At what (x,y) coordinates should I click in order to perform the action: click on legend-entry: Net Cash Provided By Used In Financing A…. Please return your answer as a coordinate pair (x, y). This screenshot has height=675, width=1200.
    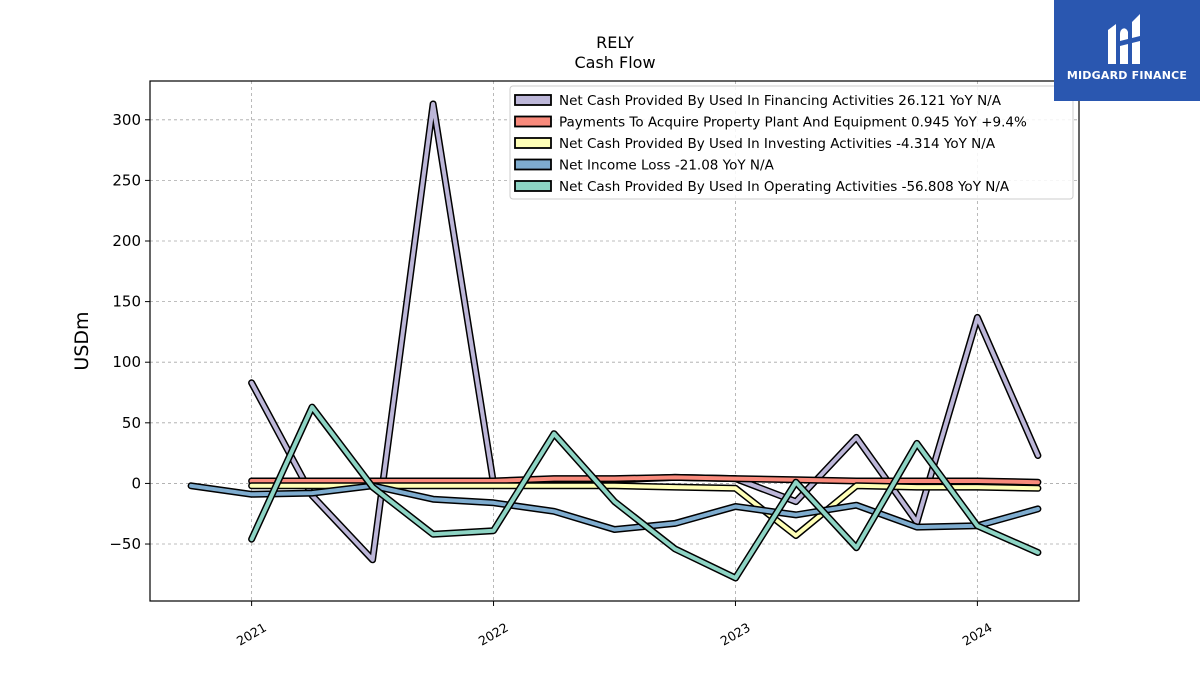
    Looking at the image, I should click on (758, 101).